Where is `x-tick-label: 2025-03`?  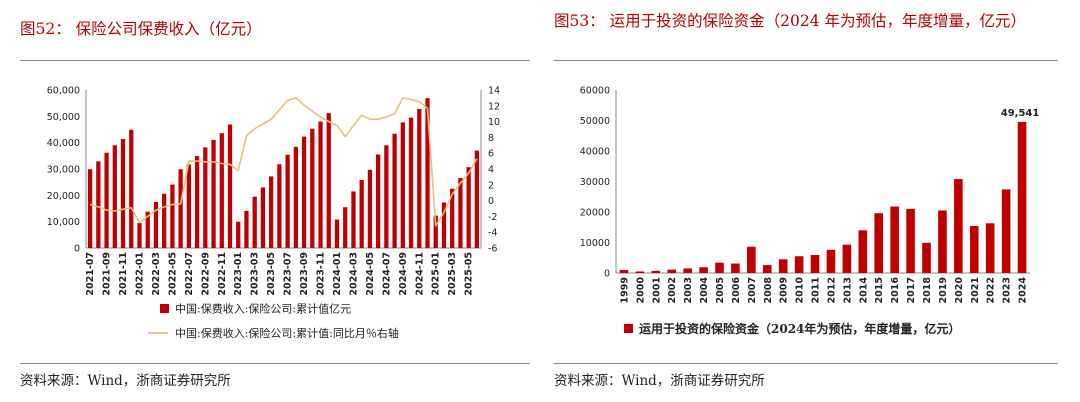
x-tick-label: 2025-03 is located at coordinates (452, 274).